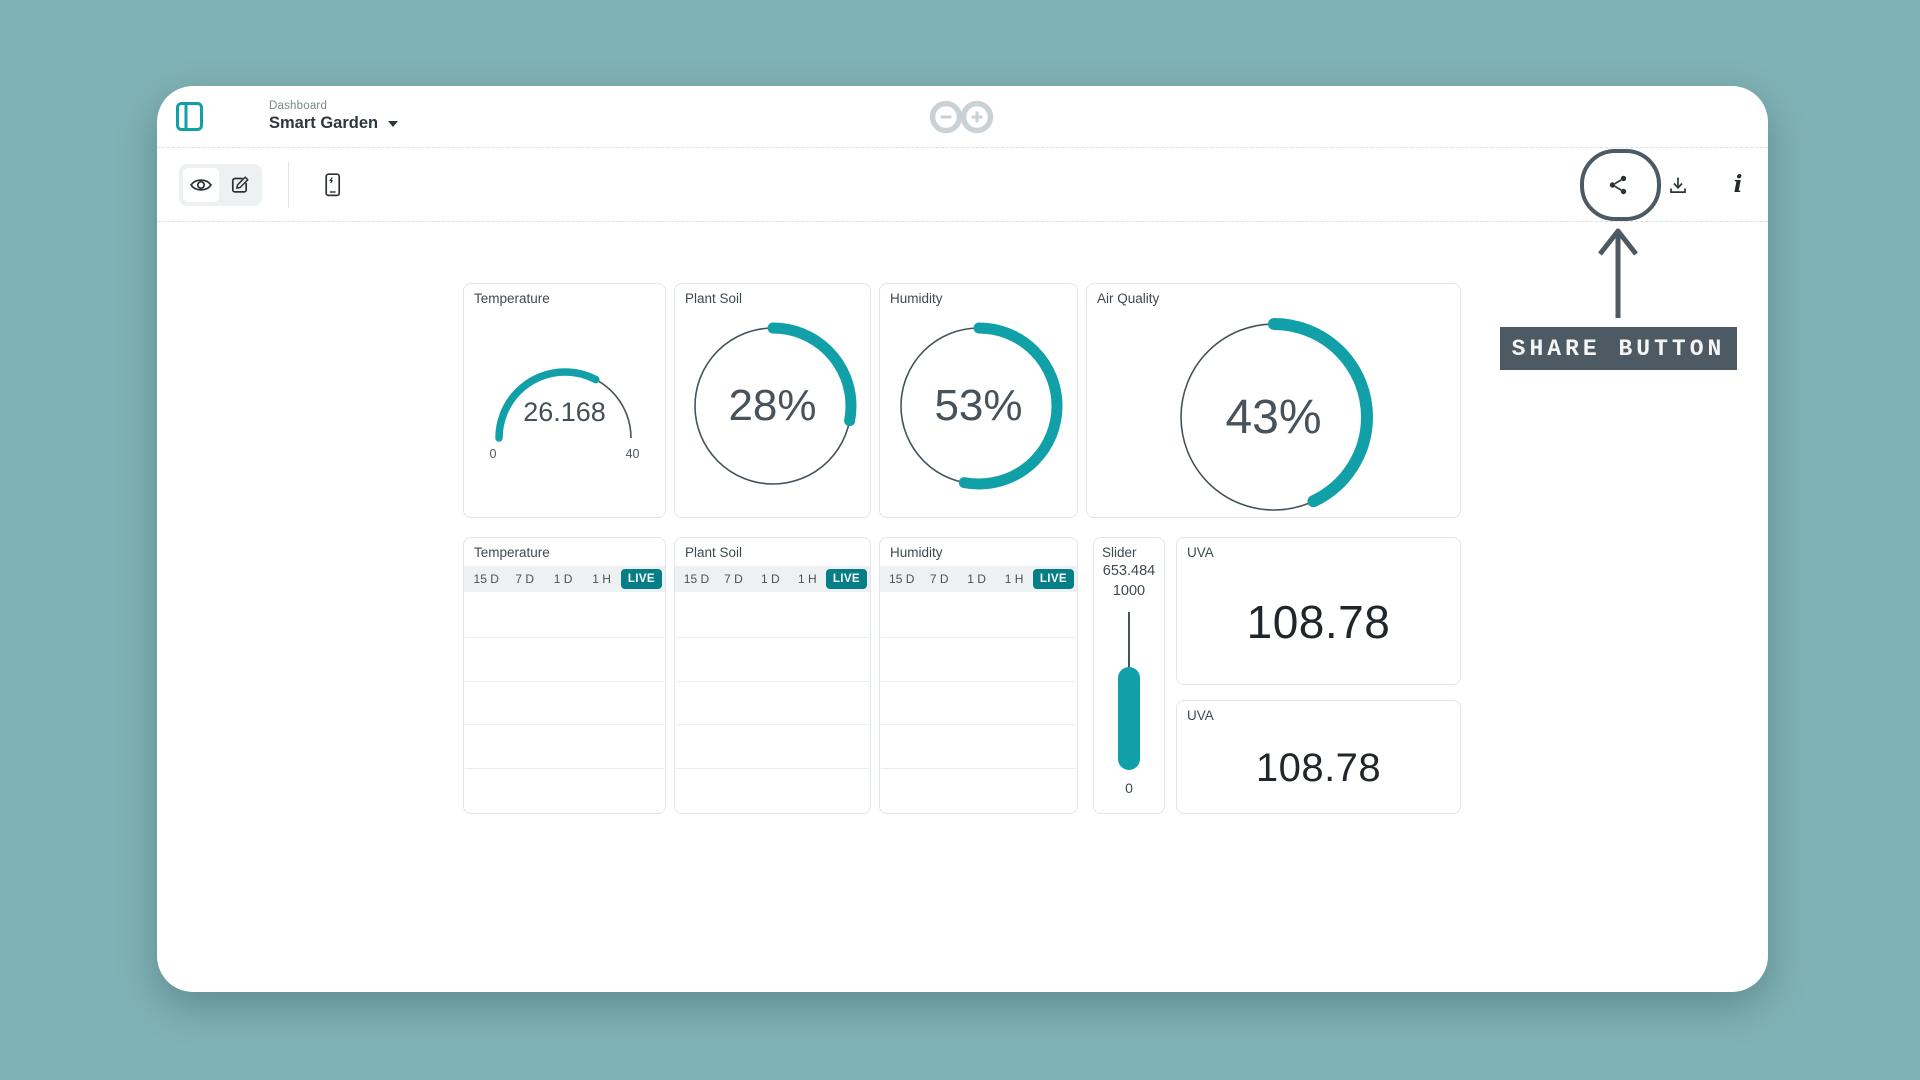  I want to click on vertical-slider, so click(1129, 691).